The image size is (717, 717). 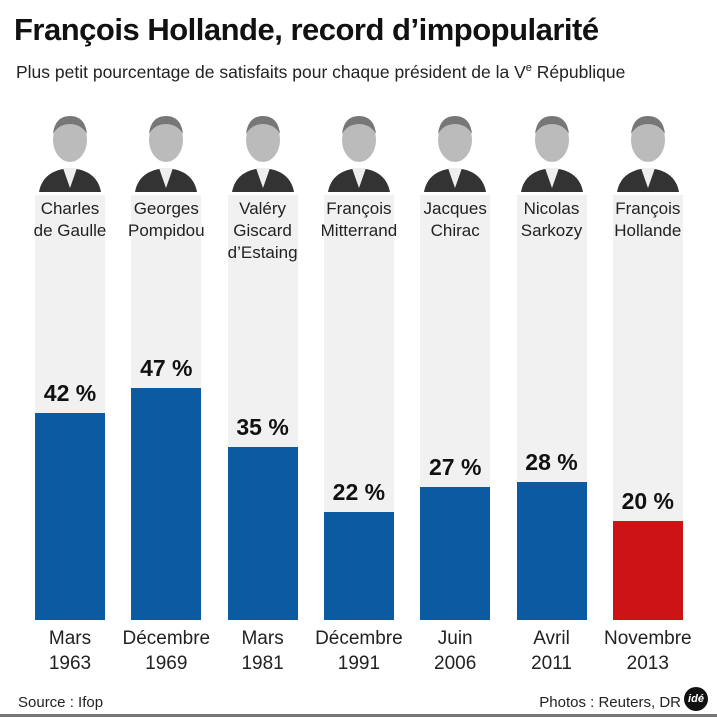 What do you see at coordinates (551, 461) in the screenshot?
I see `value-label: 28 %` at bounding box center [551, 461].